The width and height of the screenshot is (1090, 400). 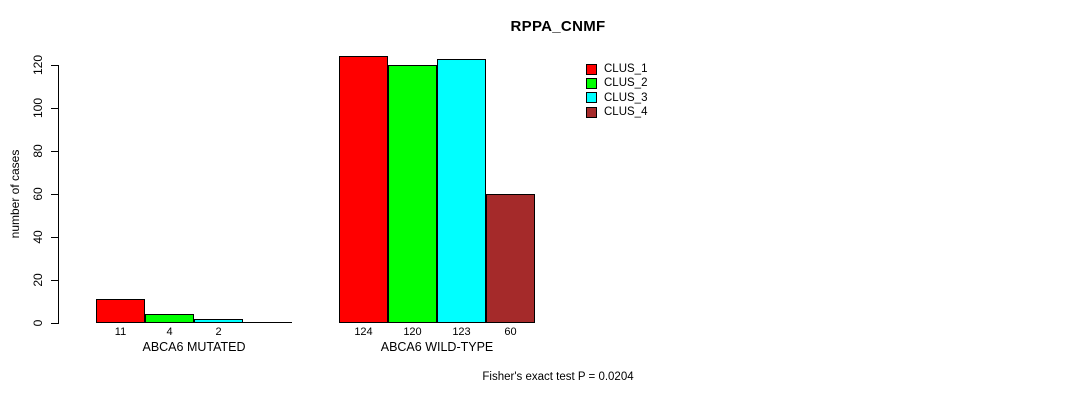 I want to click on bar-value-label: 4, so click(x=169, y=332).